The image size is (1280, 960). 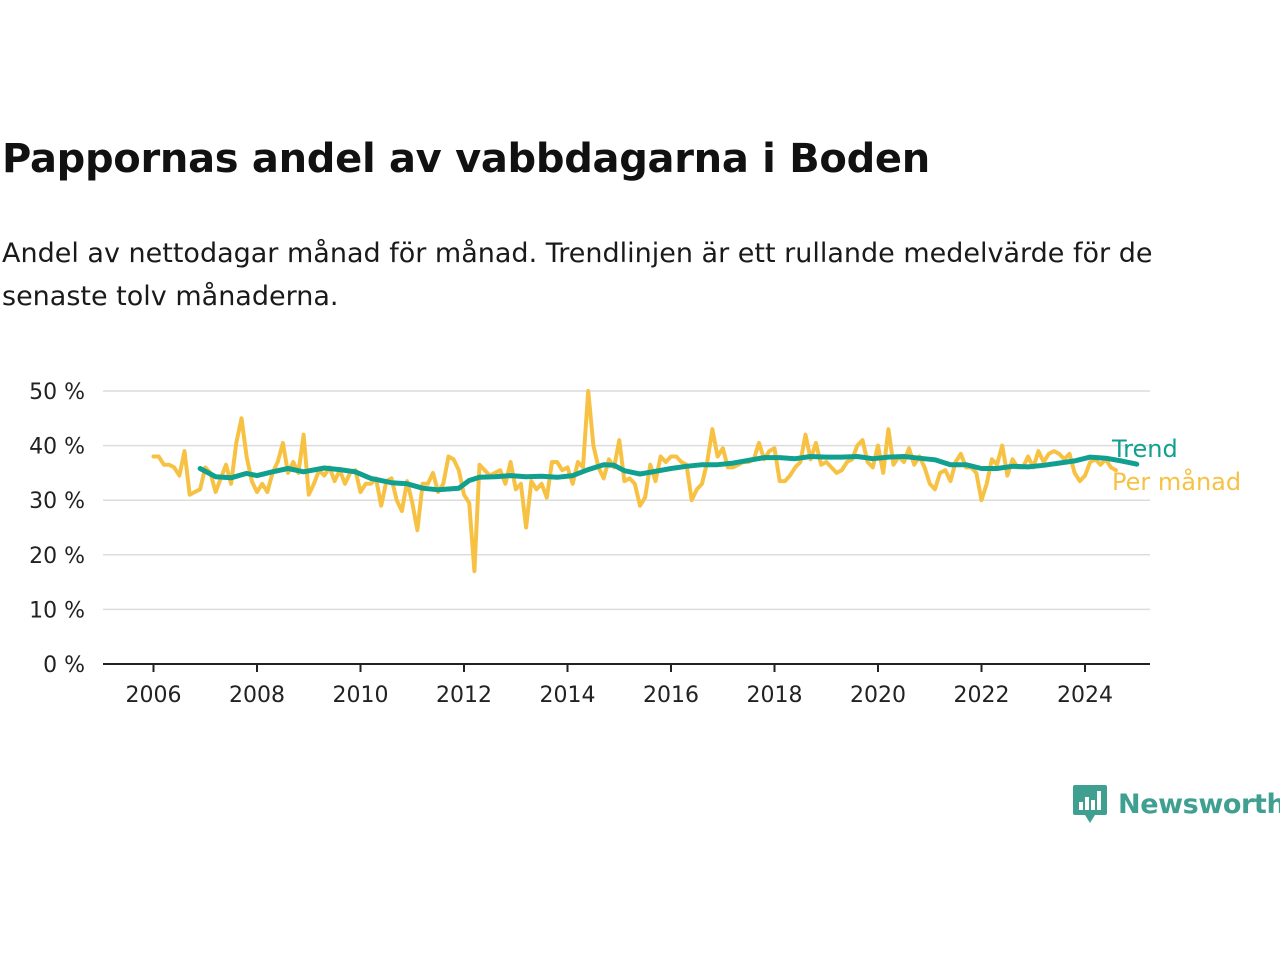 I want to click on y-tick-label: 30 %, so click(x=57, y=501).